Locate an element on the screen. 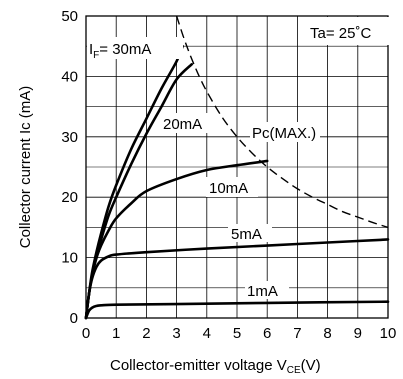  x-tick-label: 8 is located at coordinates (327, 333).